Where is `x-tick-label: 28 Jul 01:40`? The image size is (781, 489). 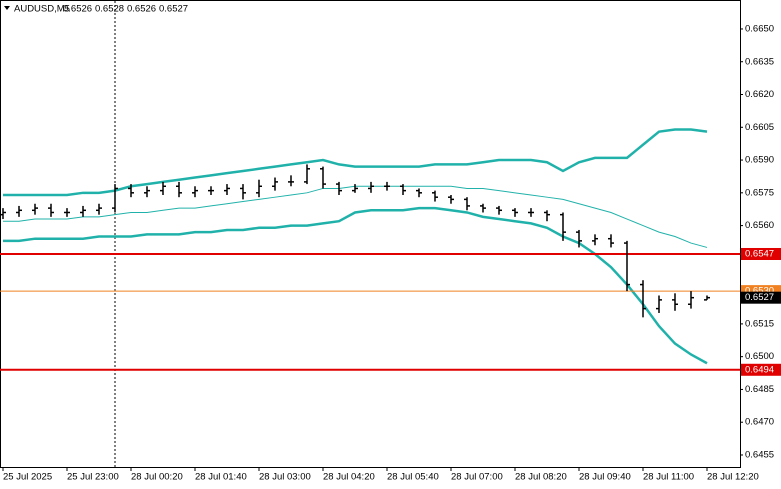 x-tick-label: 28 Jul 01:40 is located at coordinates (221, 477).